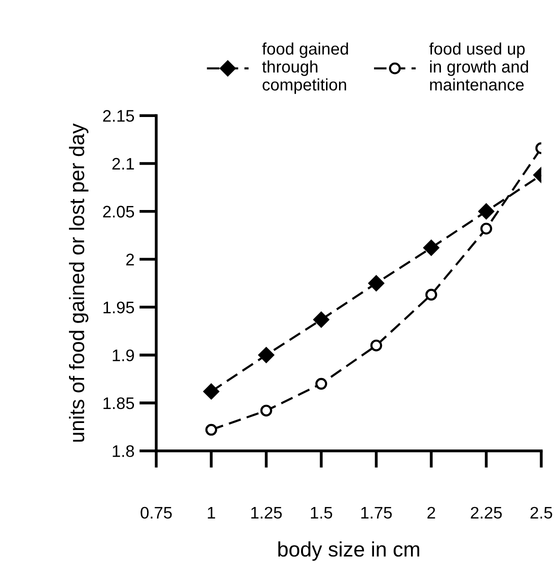  I want to click on y-tick-label: 2.05, so click(118, 212).